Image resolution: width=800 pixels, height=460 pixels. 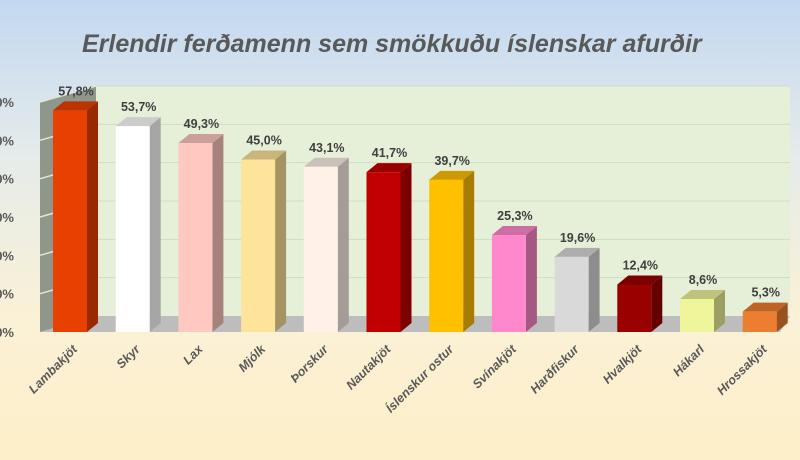 I want to click on floor, so click(x=415, y=324).